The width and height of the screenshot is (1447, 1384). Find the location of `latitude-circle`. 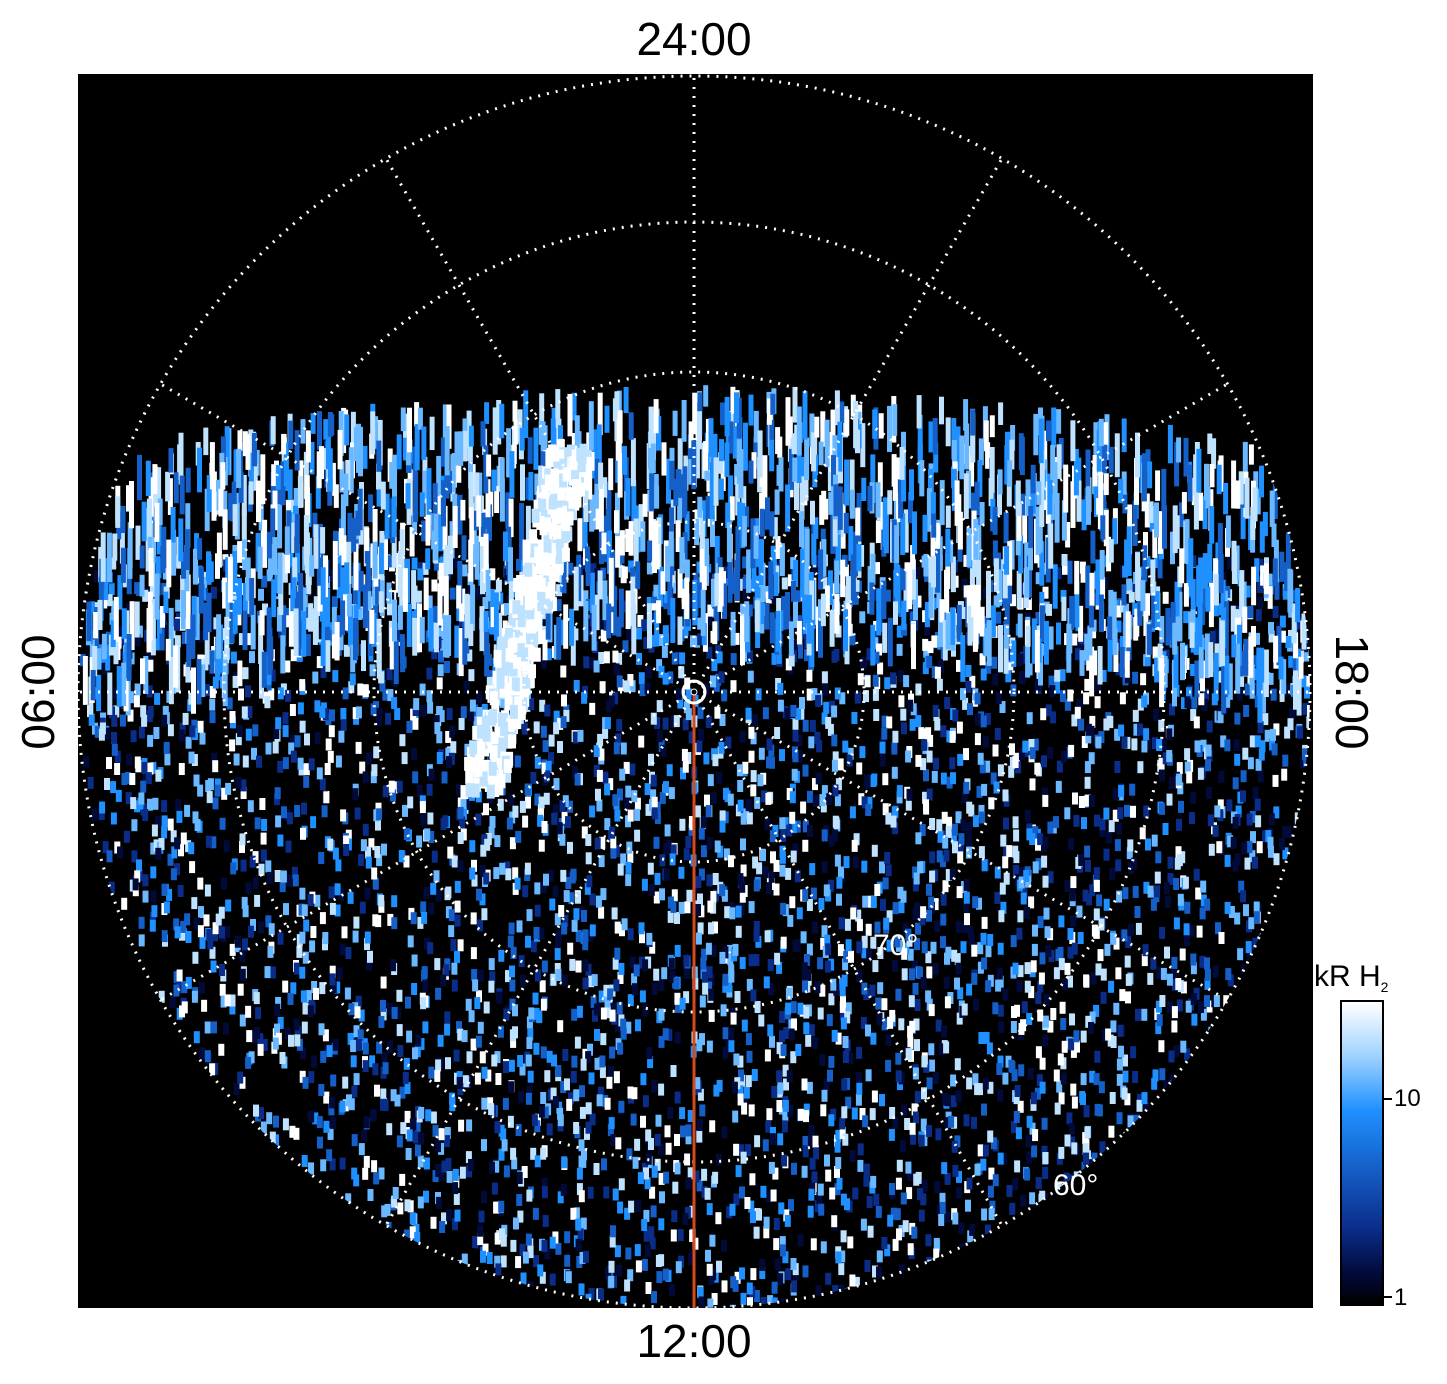

latitude-circle is located at coordinates (694, 692).